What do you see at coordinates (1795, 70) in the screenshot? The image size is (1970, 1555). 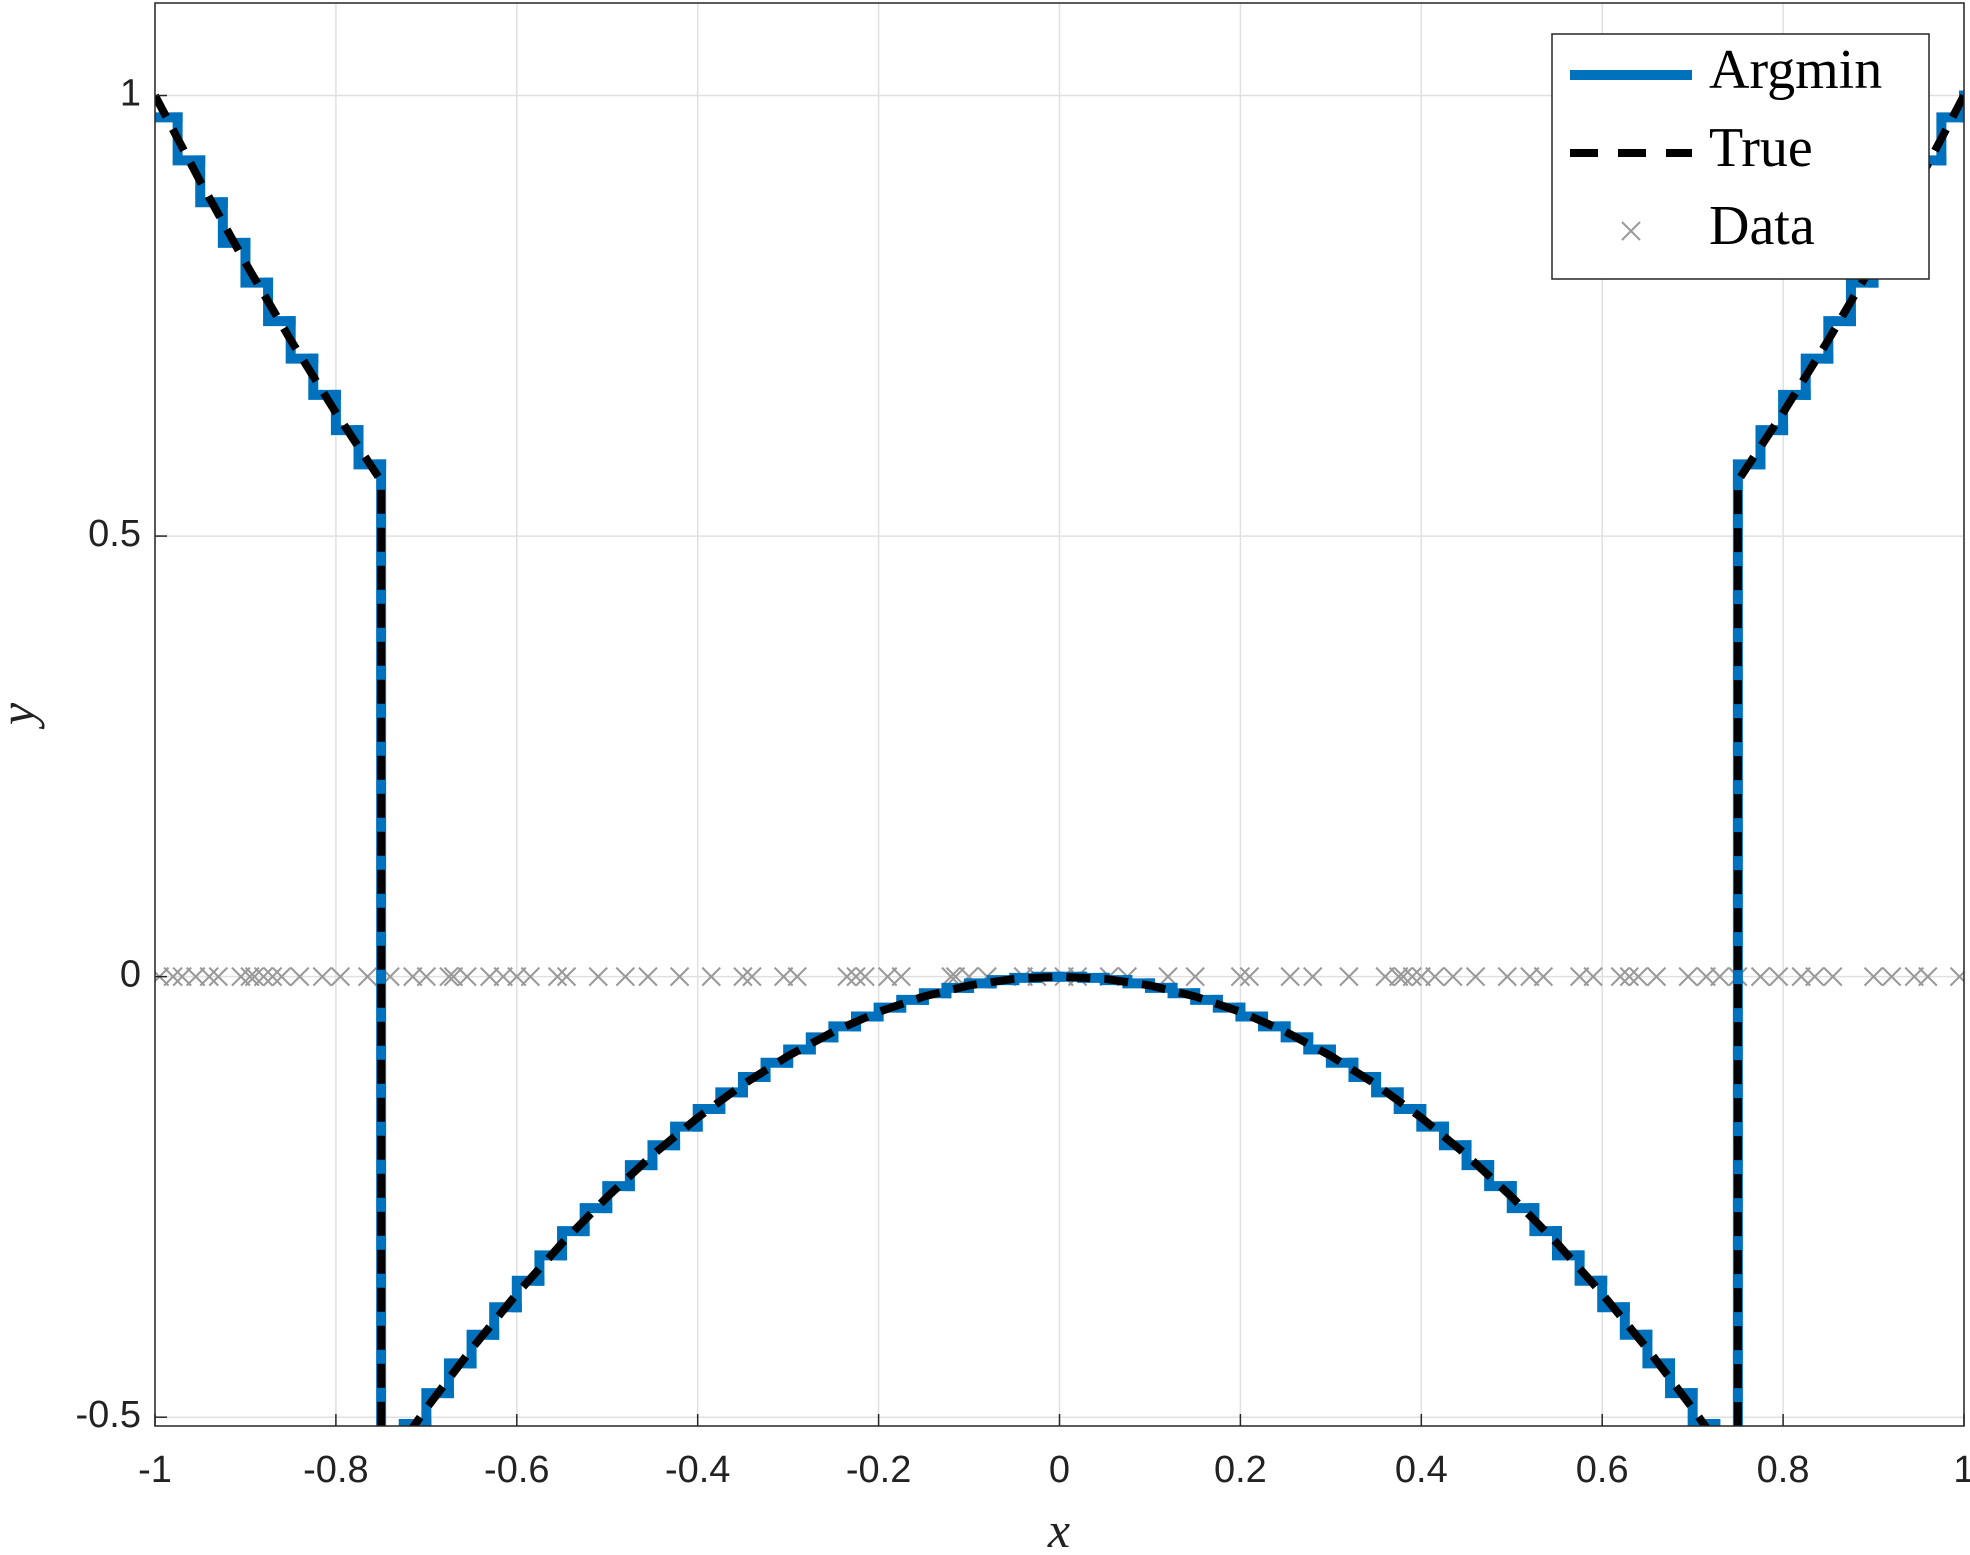 I see `legend-label: Argmin` at bounding box center [1795, 70].